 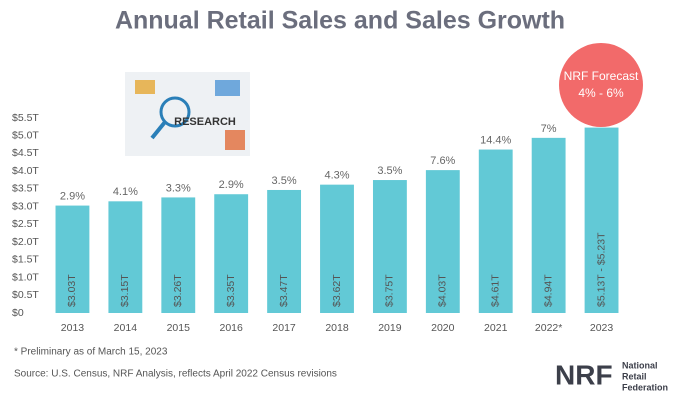 What do you see at coordinates (645, 387) in the screenshot?
I see `logo-text: Federation` at bounding box center [645, 387].